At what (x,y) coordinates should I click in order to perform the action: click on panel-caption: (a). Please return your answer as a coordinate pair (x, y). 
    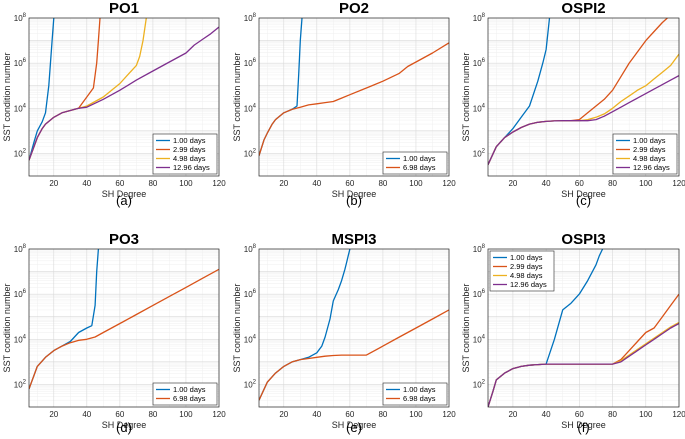
    Looking at the image, I should click on (124, 200).